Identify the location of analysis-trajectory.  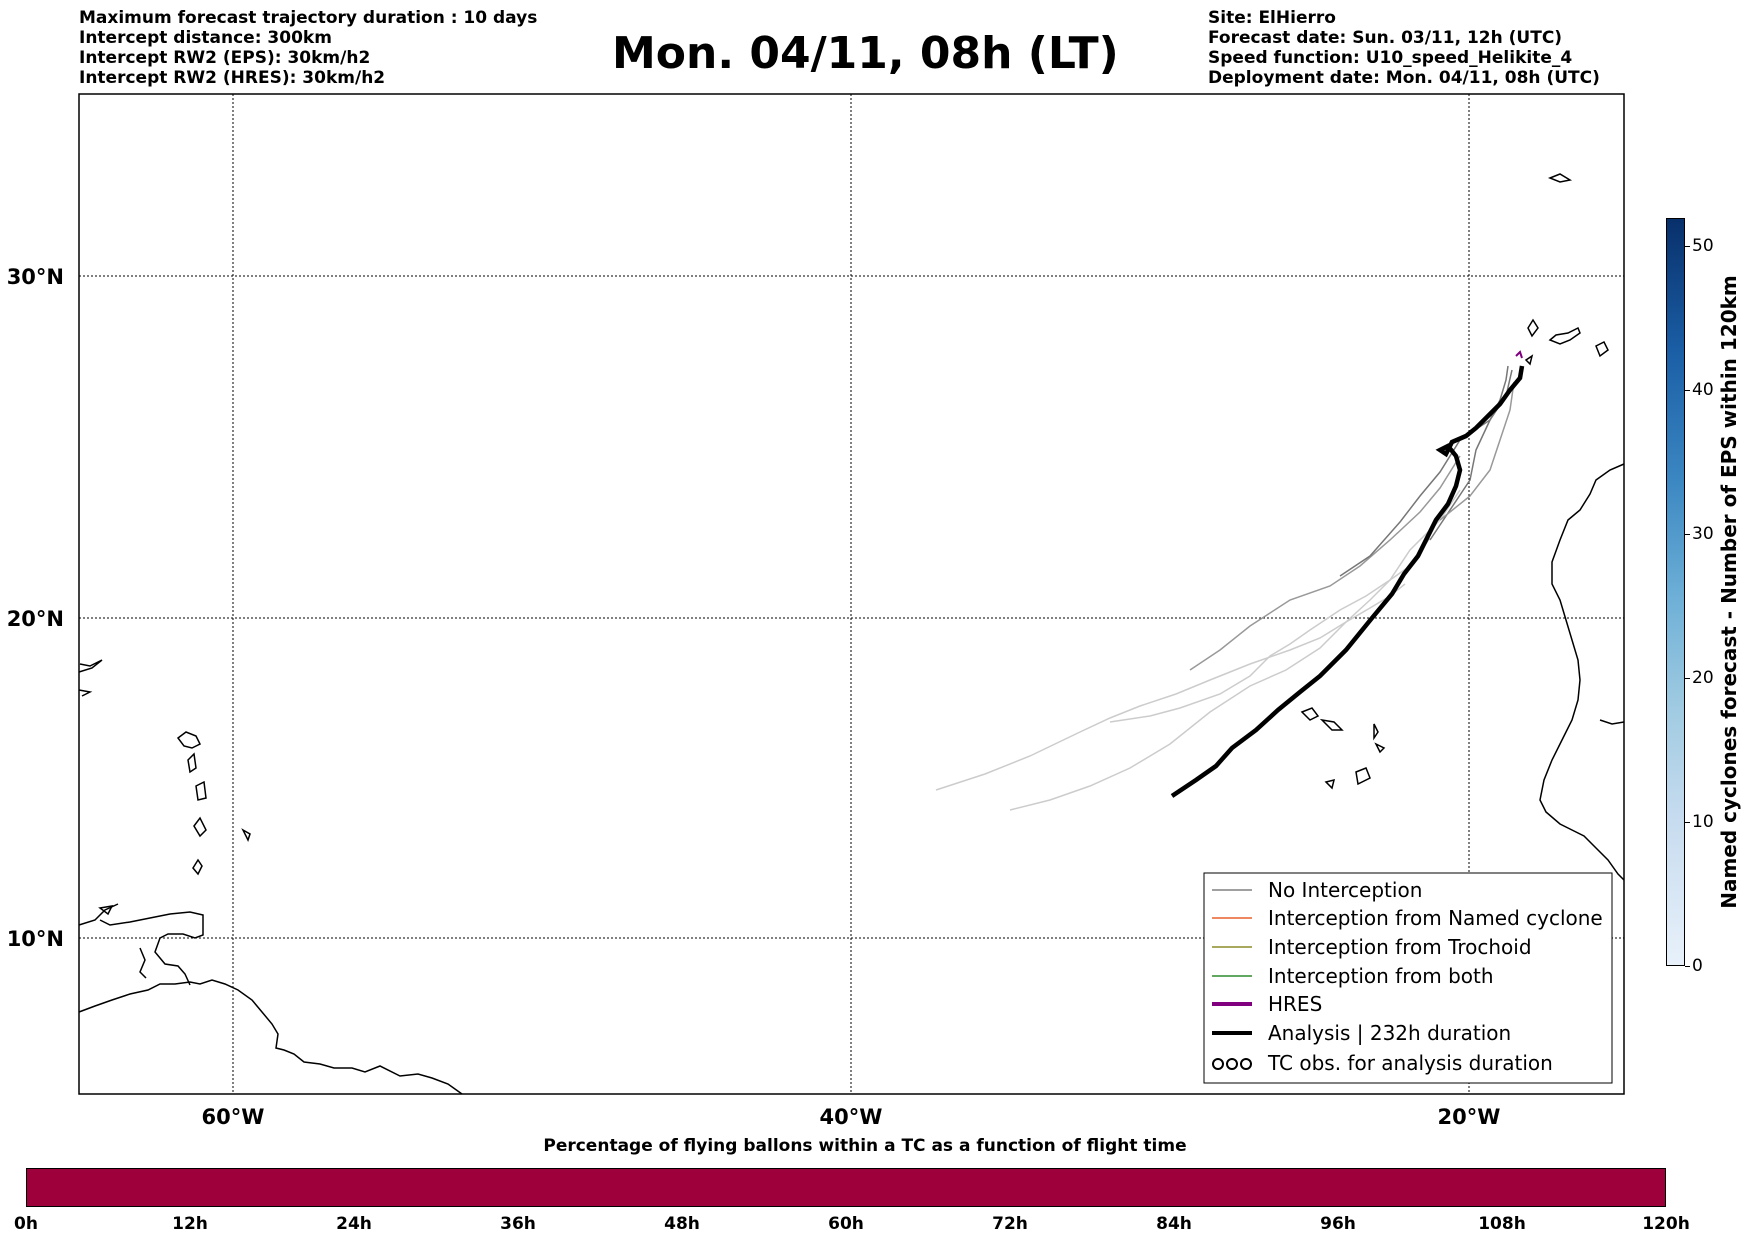
(1347, 581).